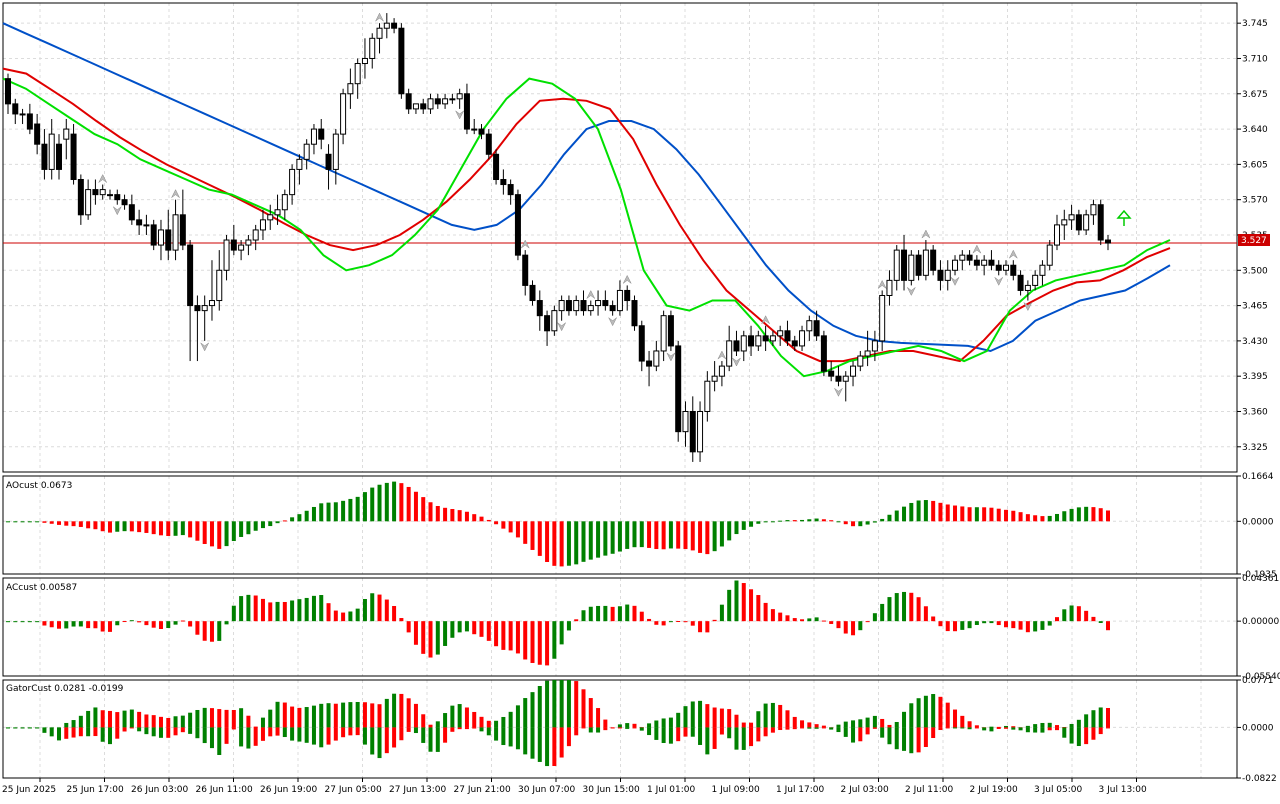 This screenshot has height=804, width=1280. Describe the element at coordinates (558, 723) in the screenshot. I see `gator-pane` at that location.